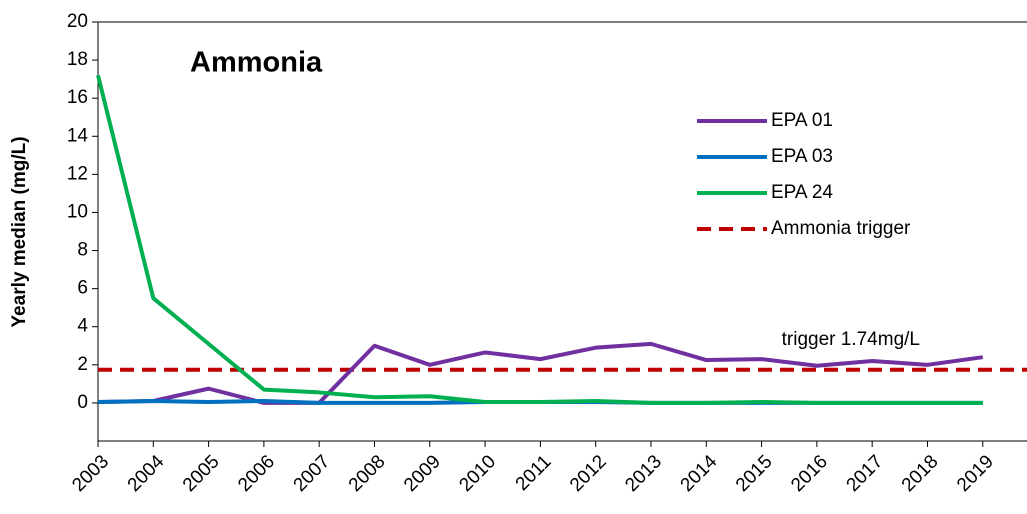  What do you see at coordinates (802, 120) in the screenshot?
I see `legend-label: EPA 01` at bounding box center [802, 120].